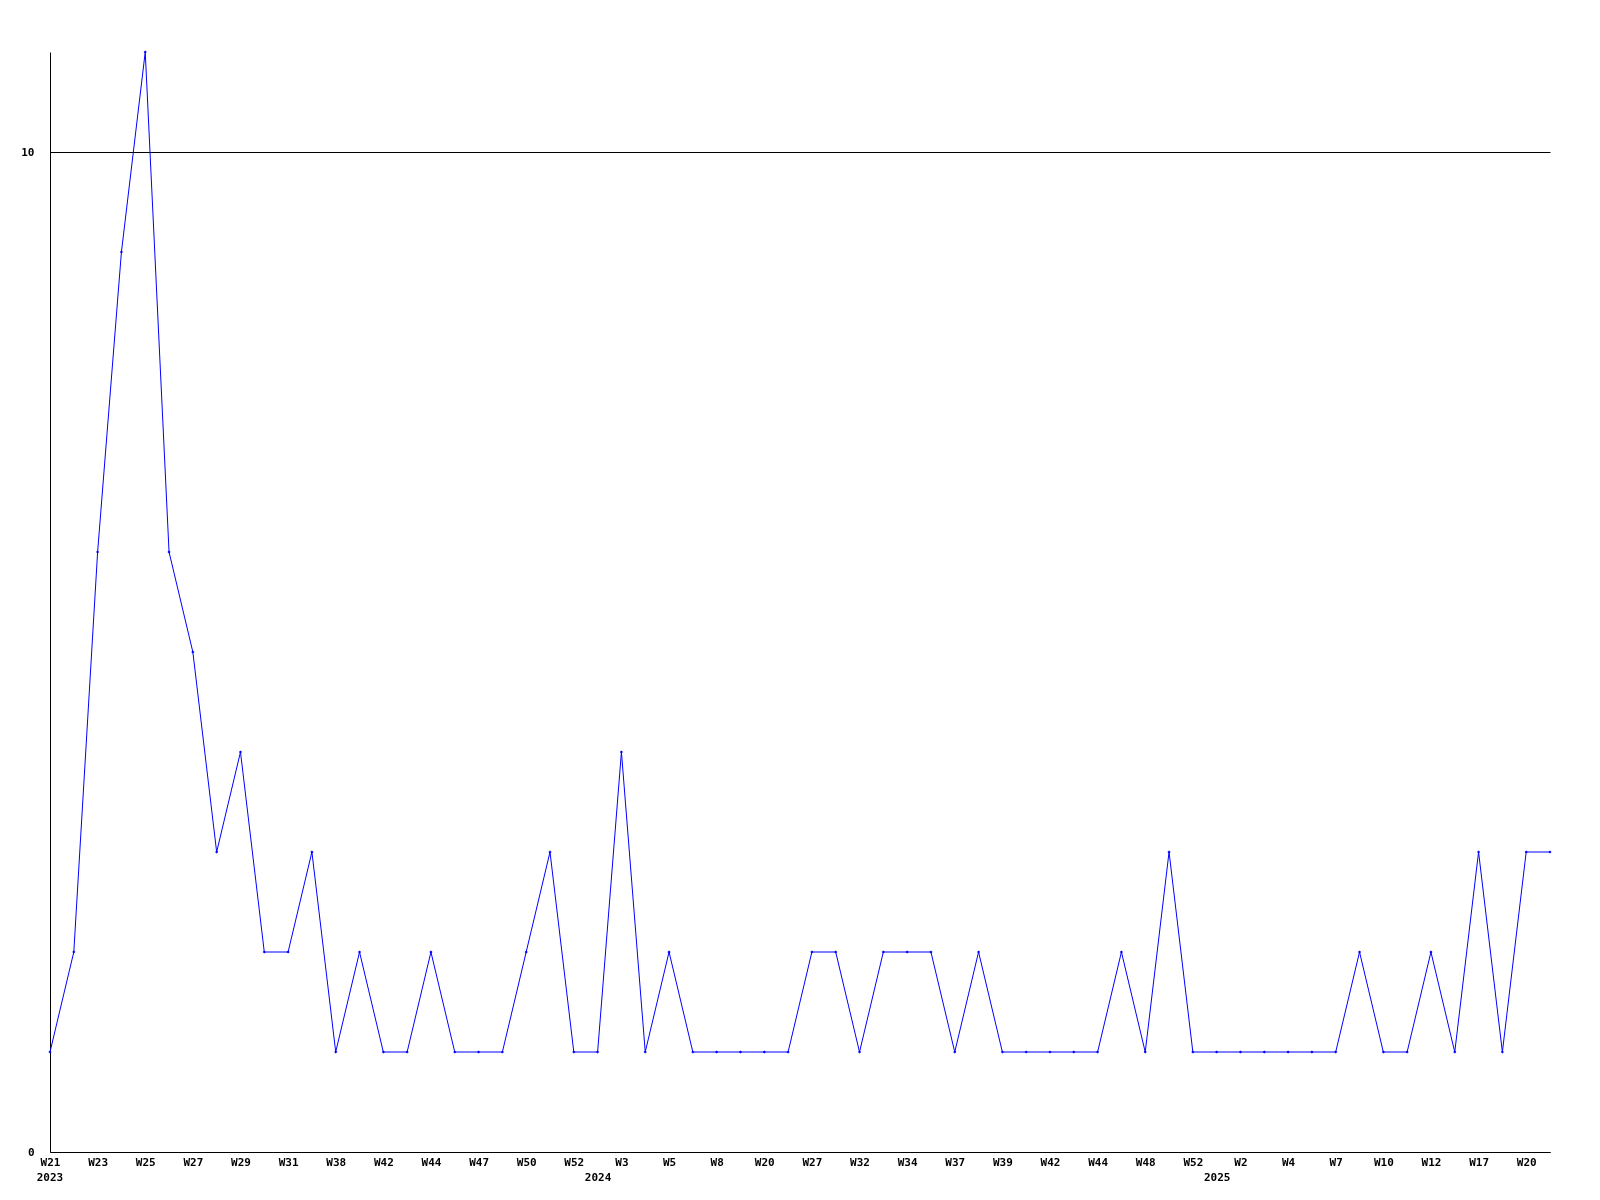 This screenshot has width=1600, height=1200. I want to click on x-tick-label: W2, so click(1241, 1162).